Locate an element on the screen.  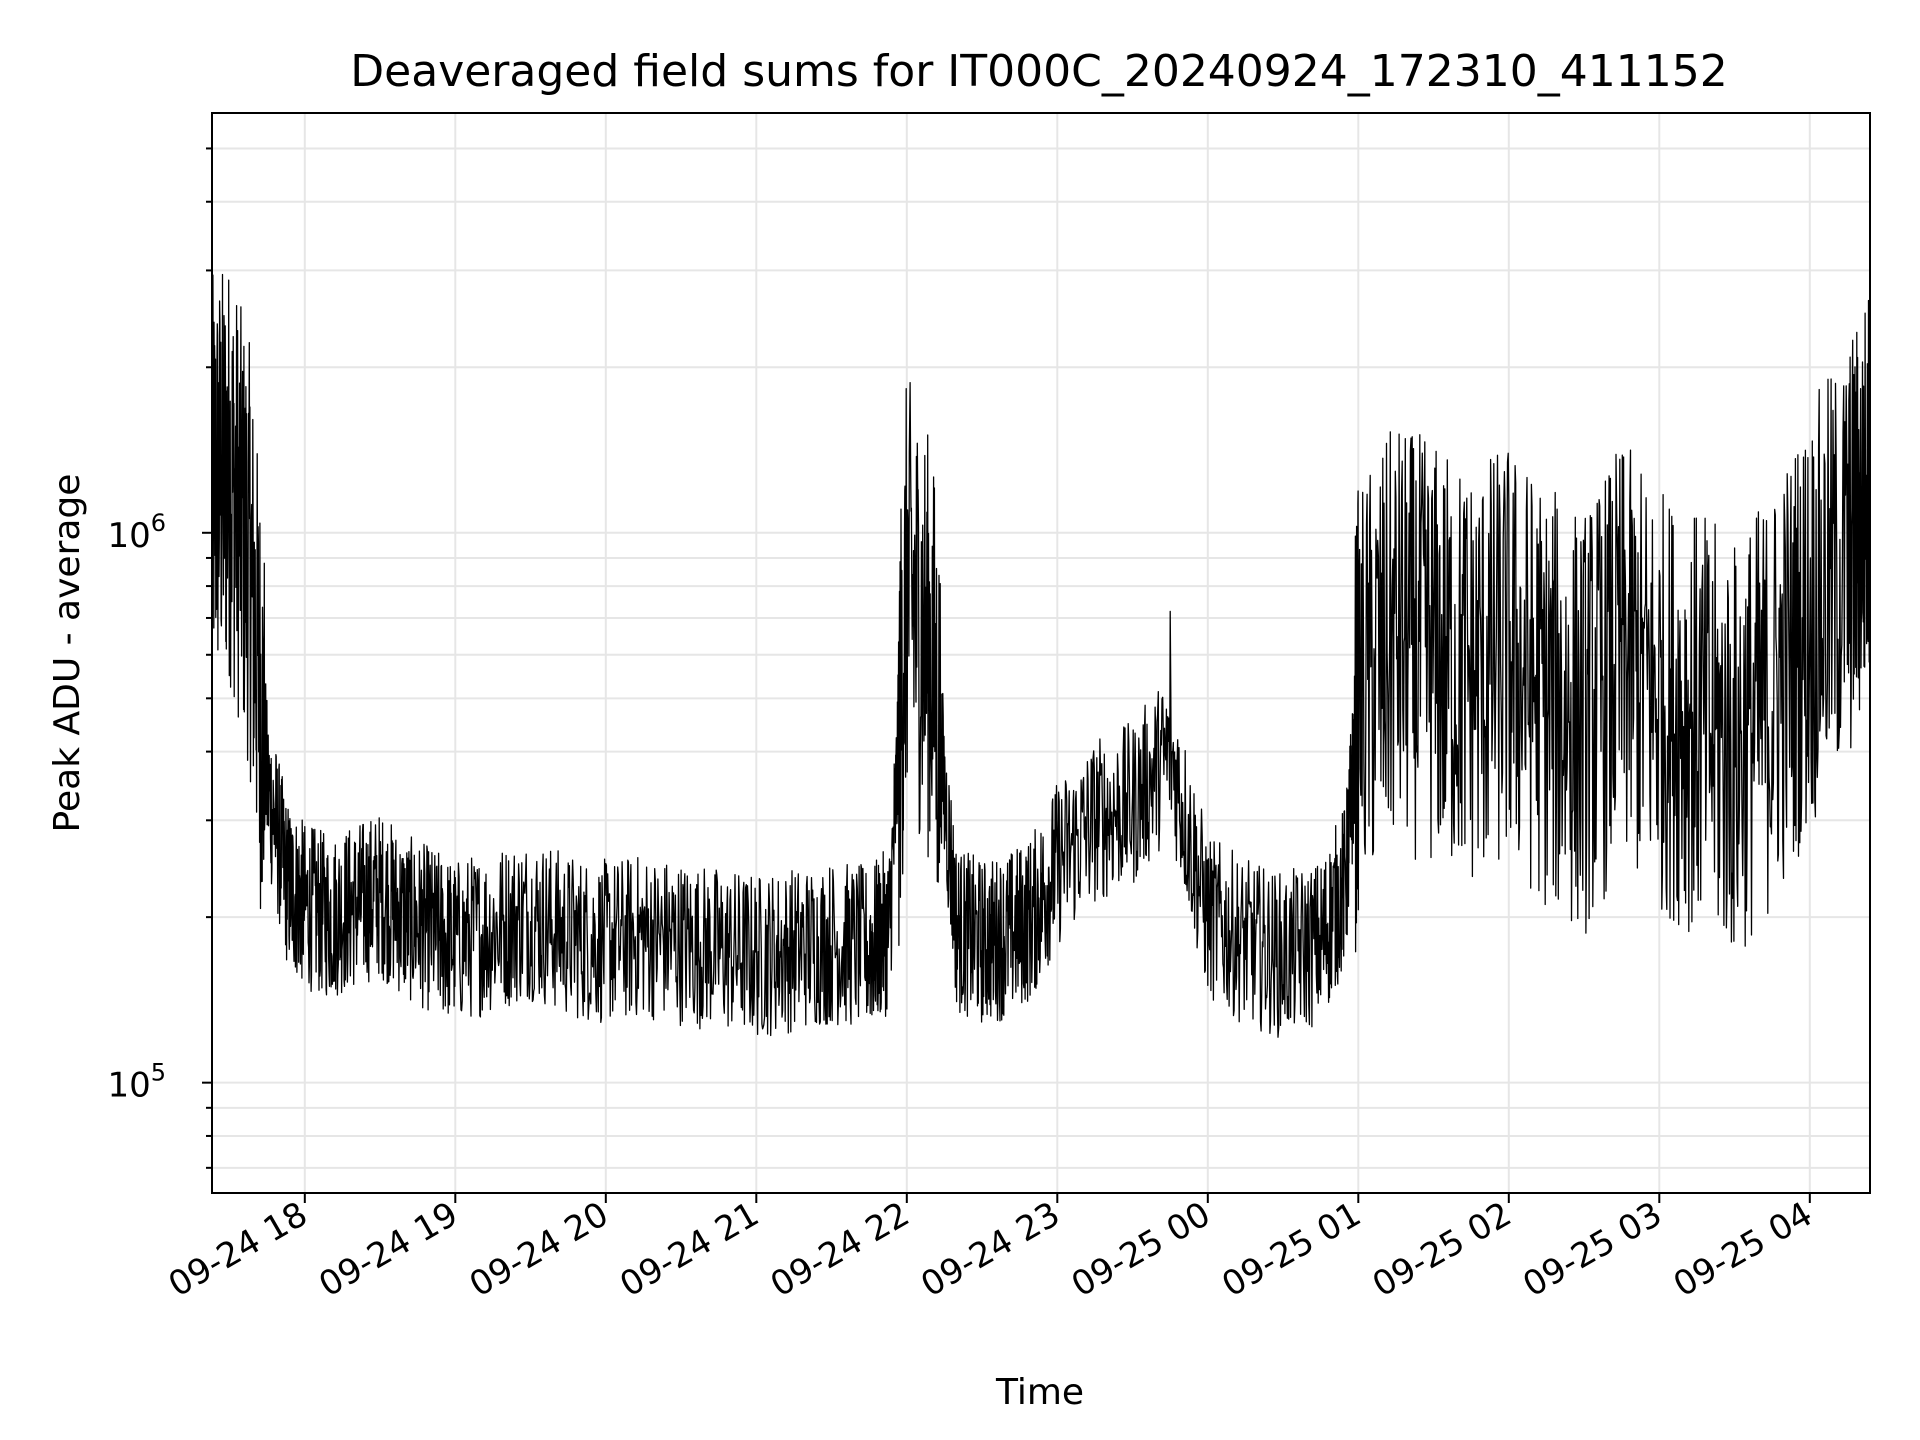
x-axis-label: Time is located at coordinates (1039, 1392).